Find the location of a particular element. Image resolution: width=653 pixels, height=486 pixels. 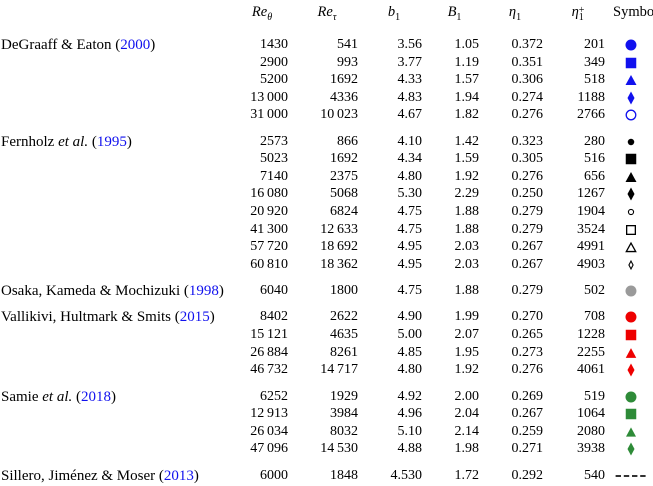

cell-eta1-plus: 519 is located at coordinates (594, 396).